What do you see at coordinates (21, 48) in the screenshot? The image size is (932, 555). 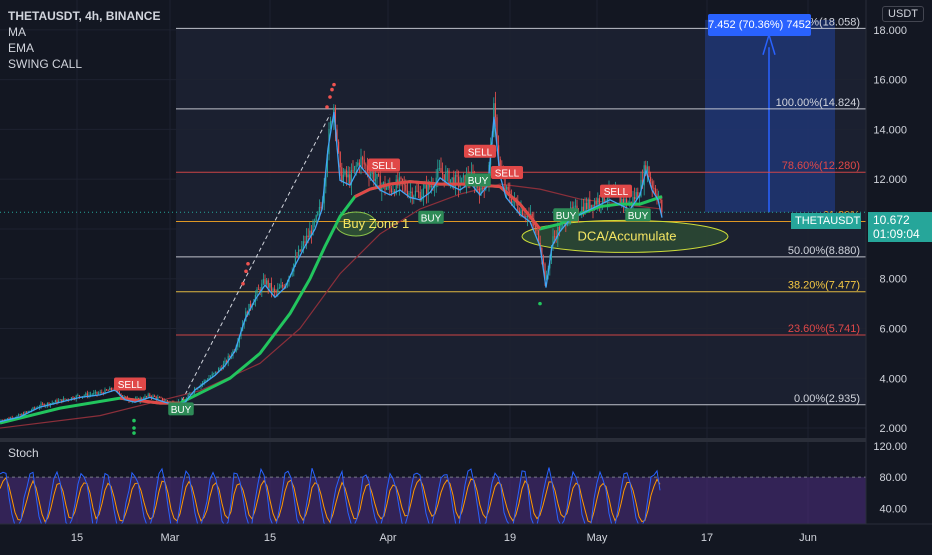 I see `indicator-ema: EMA` at bounding box center [21, 48].